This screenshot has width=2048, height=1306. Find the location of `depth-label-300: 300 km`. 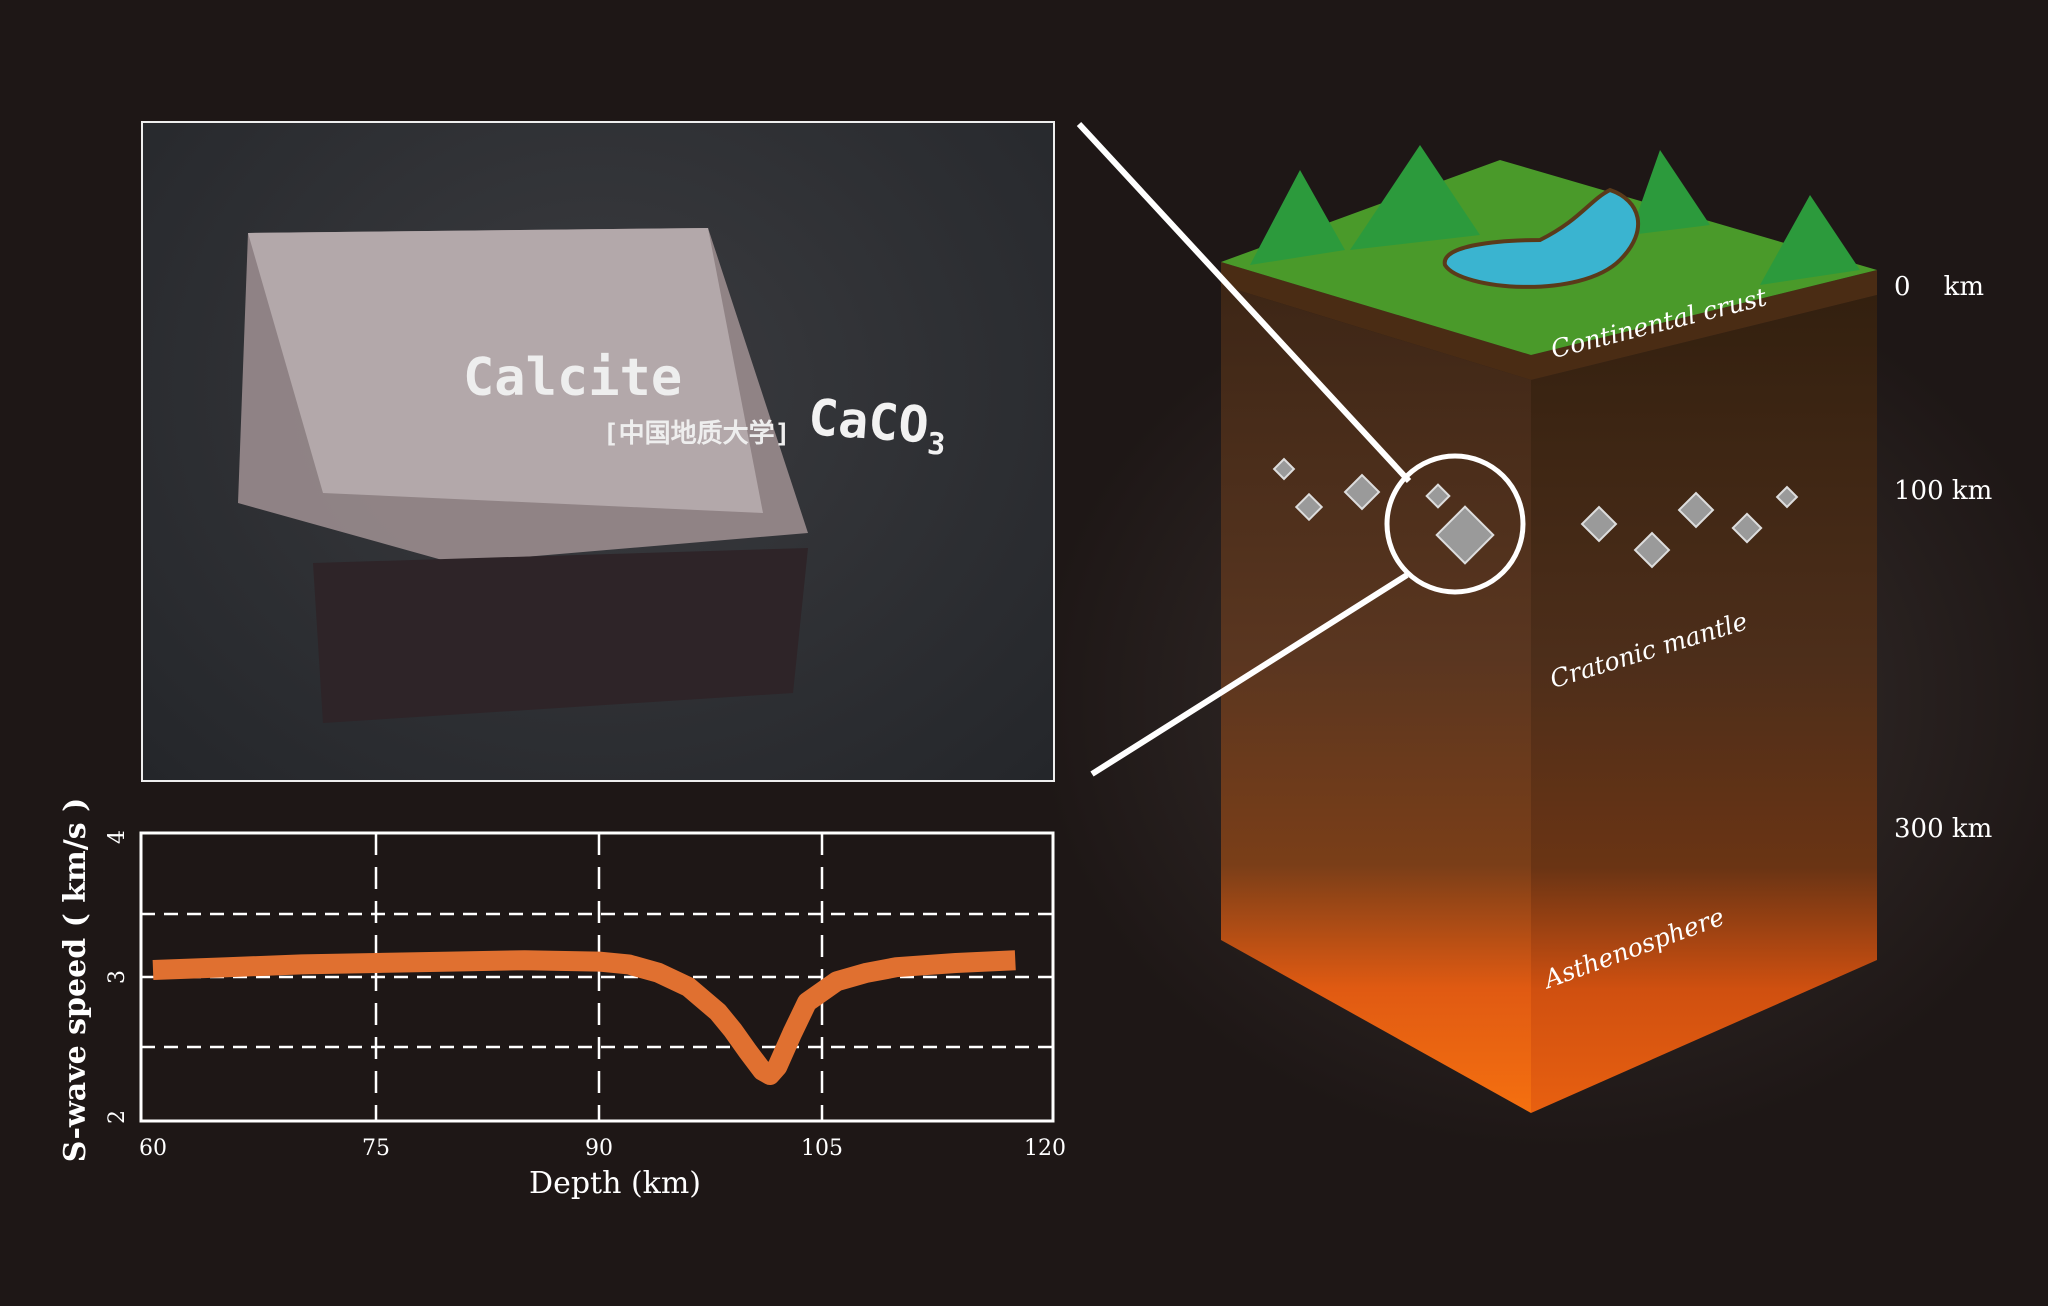

depth-label-300: 300 km is located at coordinates (1943, 829).